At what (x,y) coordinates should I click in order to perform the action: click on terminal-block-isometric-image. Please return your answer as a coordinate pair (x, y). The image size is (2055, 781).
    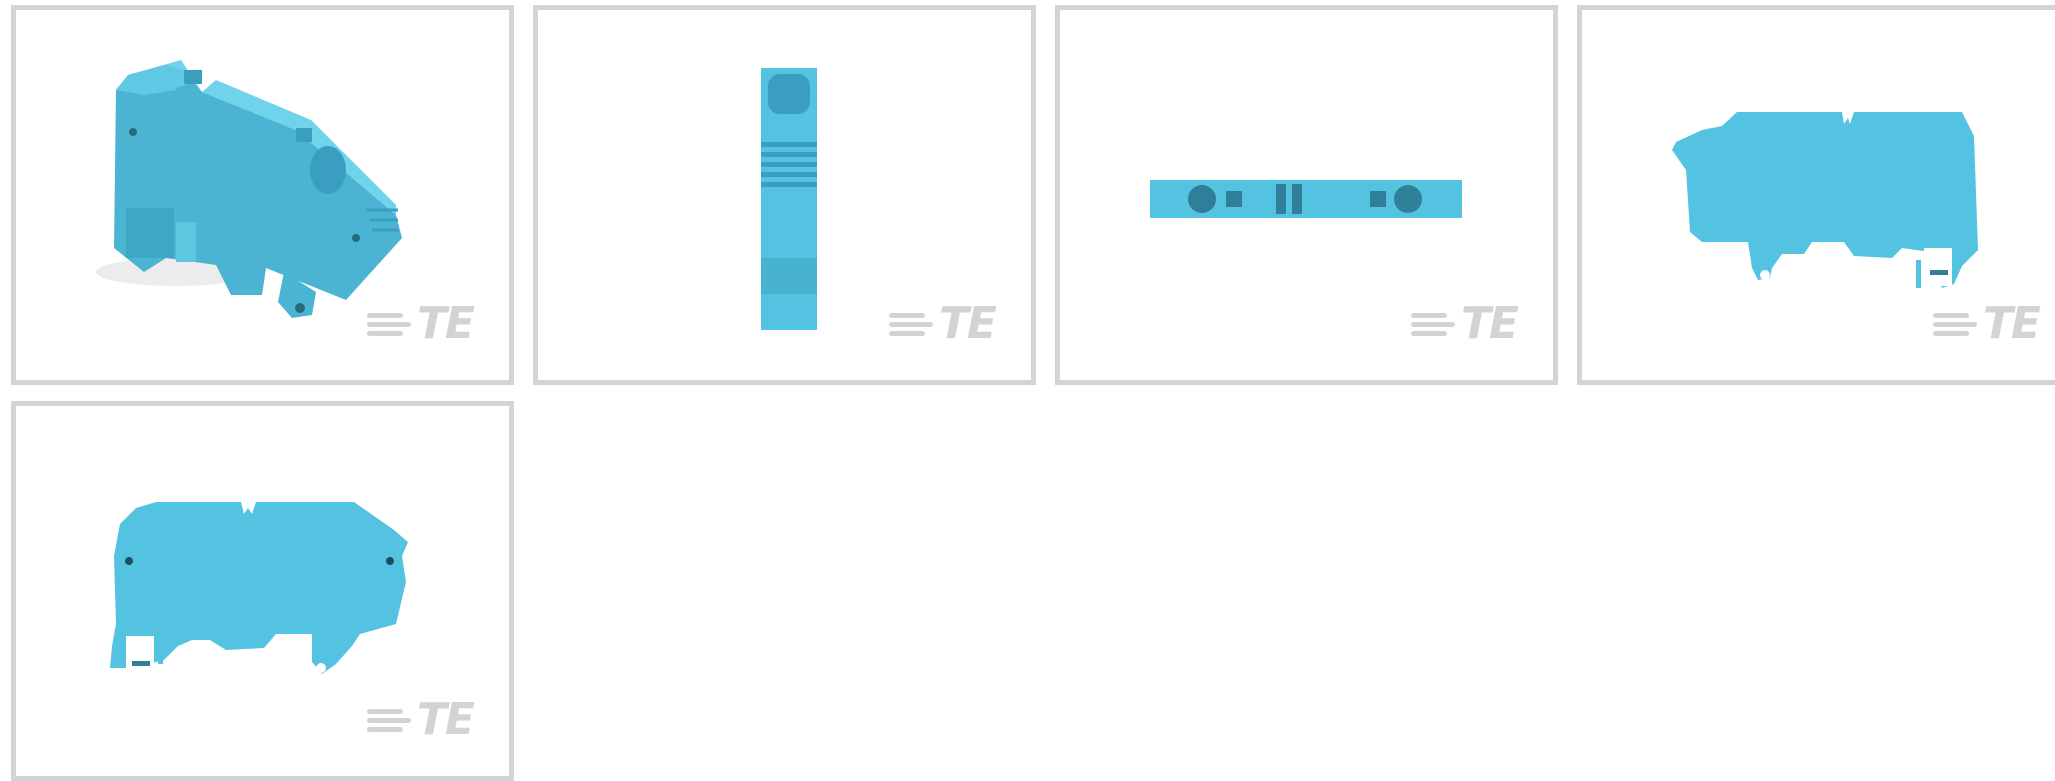
    Looking at the image, I should click on (249, 189).